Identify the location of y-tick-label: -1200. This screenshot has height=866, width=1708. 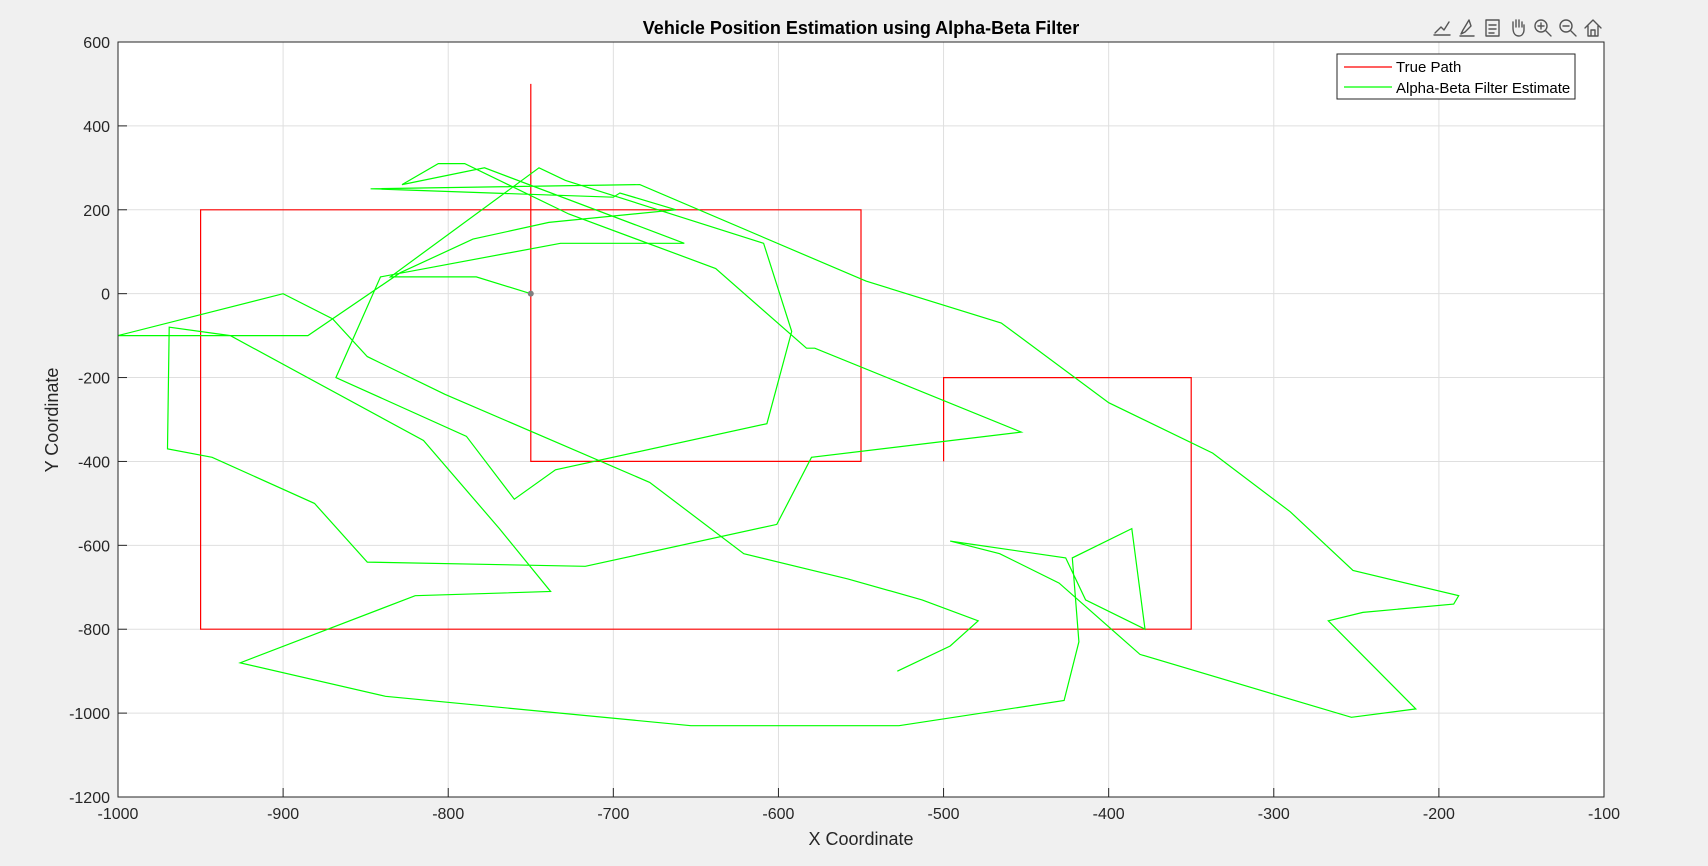
(89, 798).